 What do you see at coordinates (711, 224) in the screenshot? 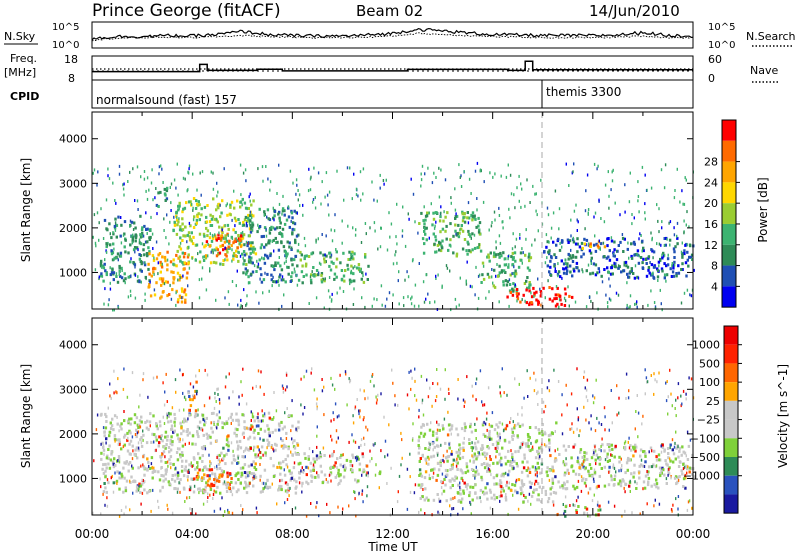
I see `colorbar-tick-label: 16` at bounding box center [711, 224].